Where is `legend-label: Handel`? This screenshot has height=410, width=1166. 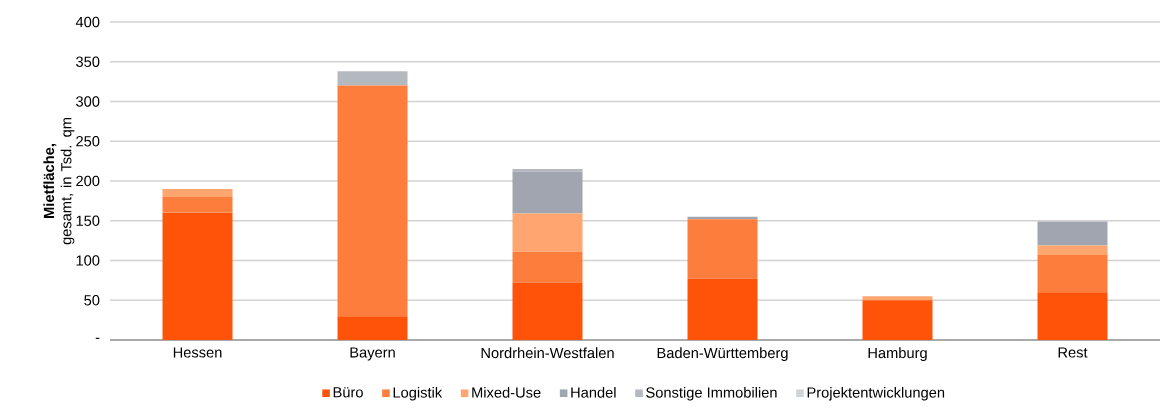 legend-label: Handel is located at coordinates (593, 392).